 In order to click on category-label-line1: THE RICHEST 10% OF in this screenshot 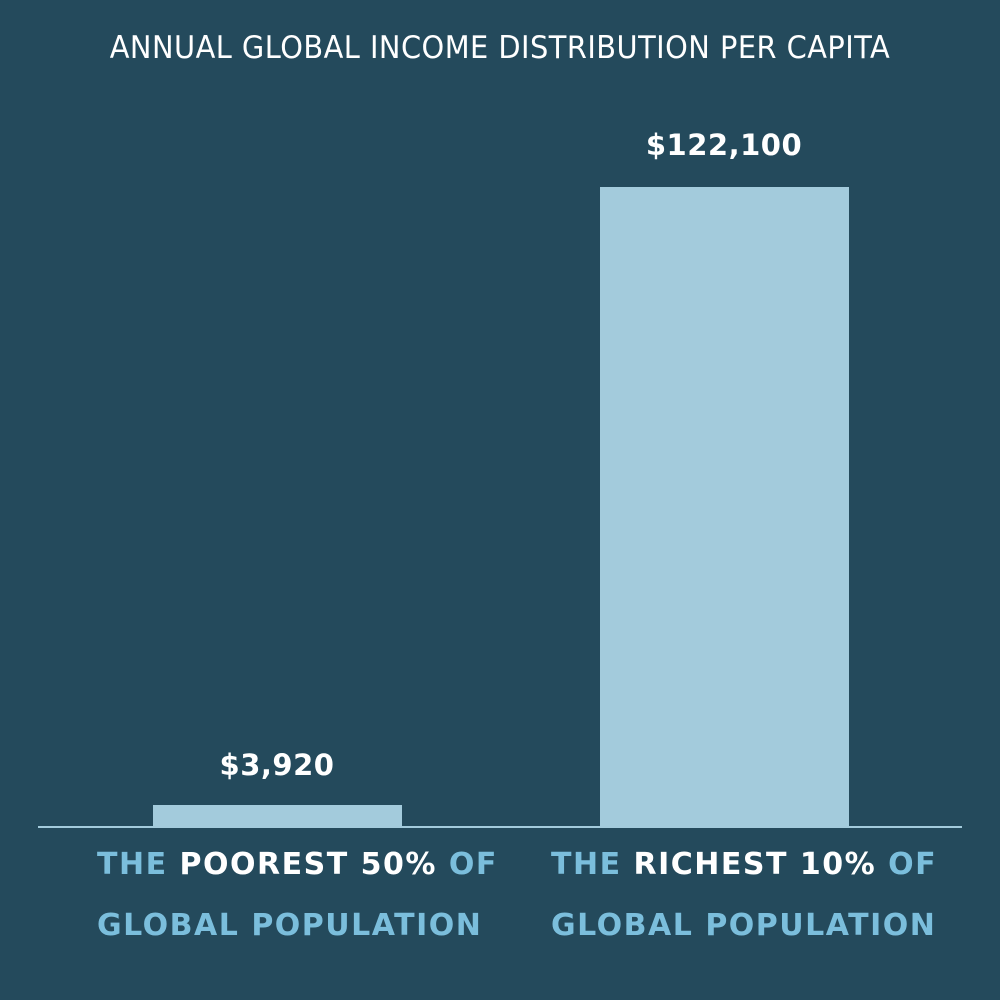, I will do `click(744, 864)`.